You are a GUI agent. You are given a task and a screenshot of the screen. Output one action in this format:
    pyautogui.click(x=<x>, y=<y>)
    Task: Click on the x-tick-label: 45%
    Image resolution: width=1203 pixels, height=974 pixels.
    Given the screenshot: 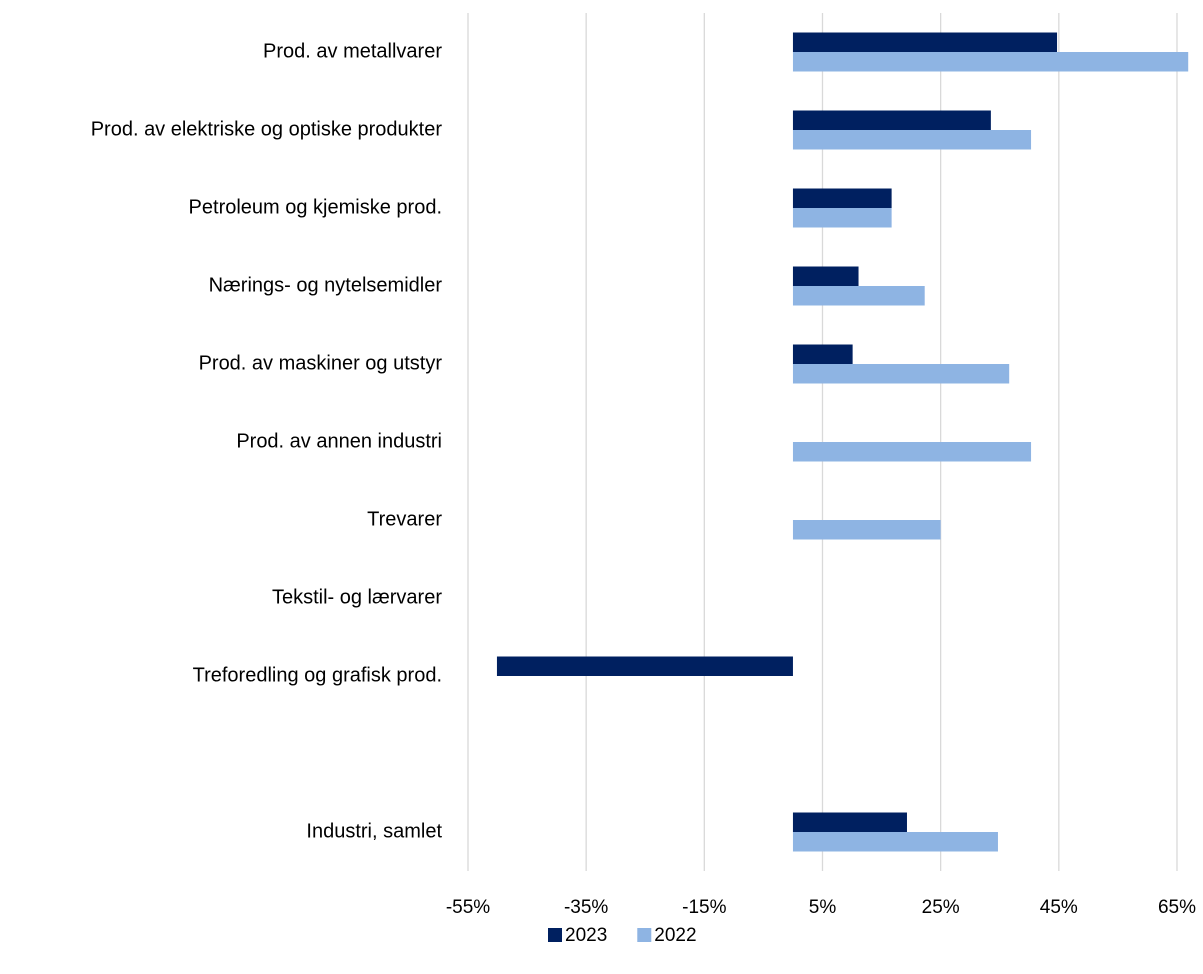 What is the action you would take?
    pyautogui.click(x=1059, y=907)
    